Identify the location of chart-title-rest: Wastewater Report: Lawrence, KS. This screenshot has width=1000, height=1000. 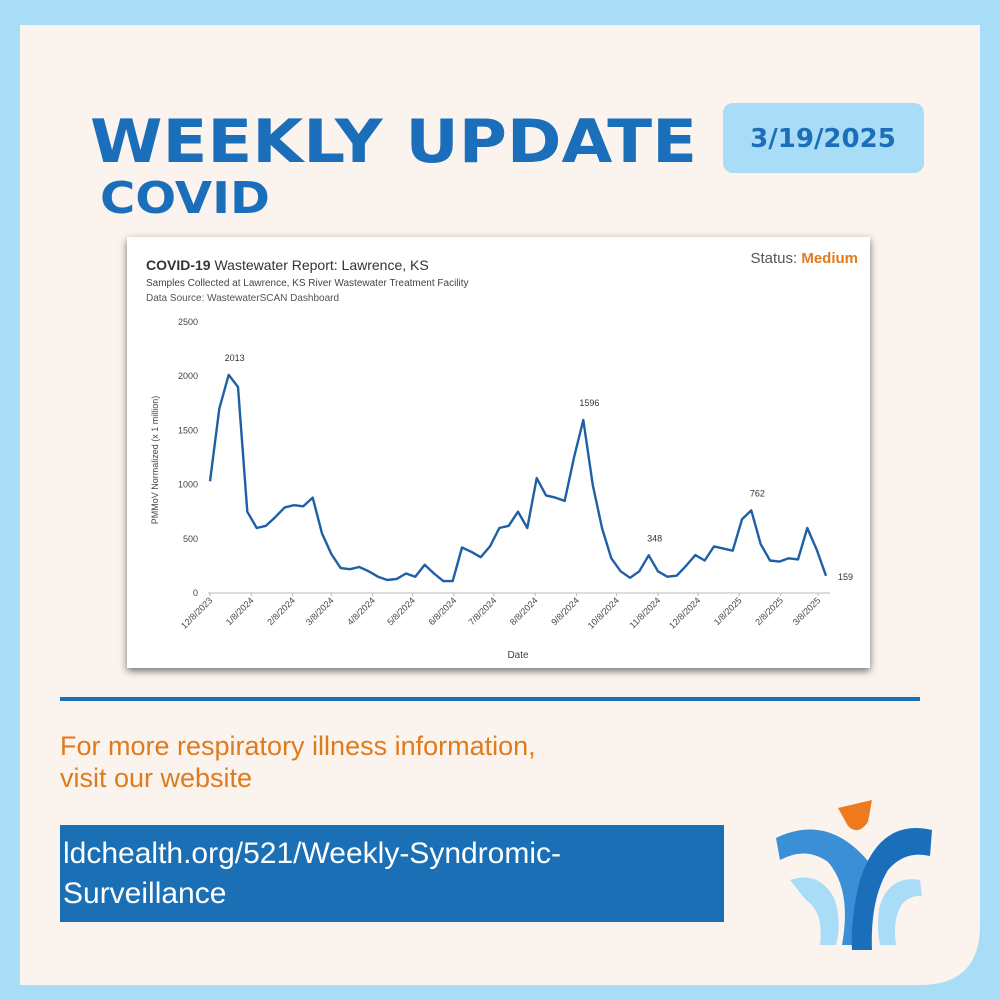
(321, 265).